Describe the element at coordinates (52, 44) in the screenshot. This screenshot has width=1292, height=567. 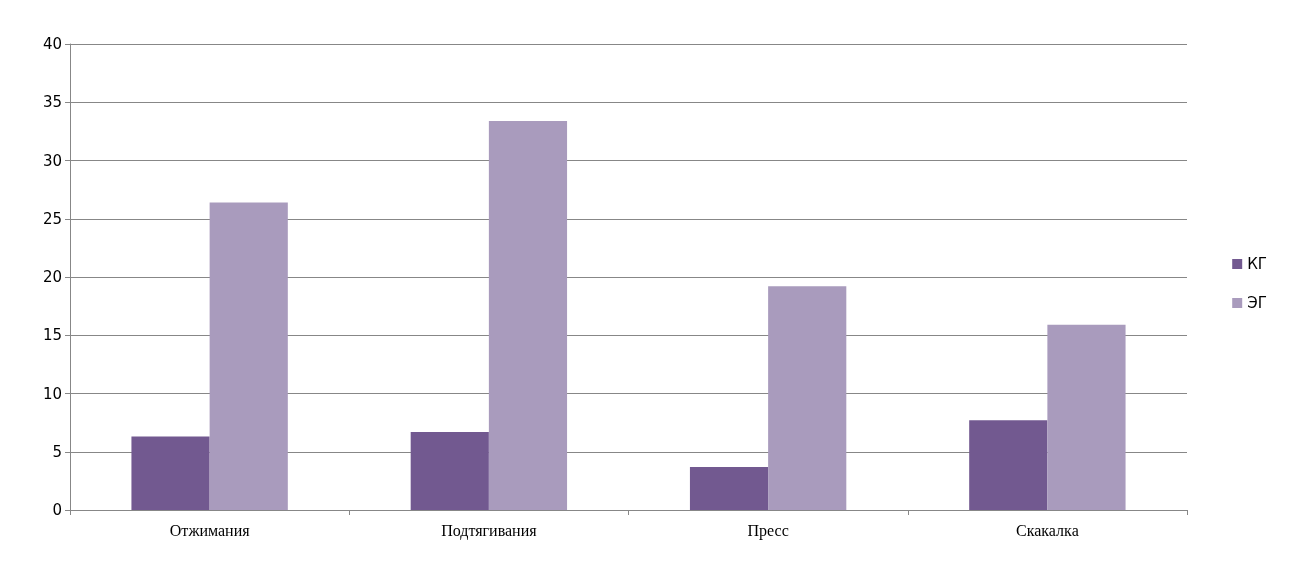
I see `y-tick-label: 40` at that location.